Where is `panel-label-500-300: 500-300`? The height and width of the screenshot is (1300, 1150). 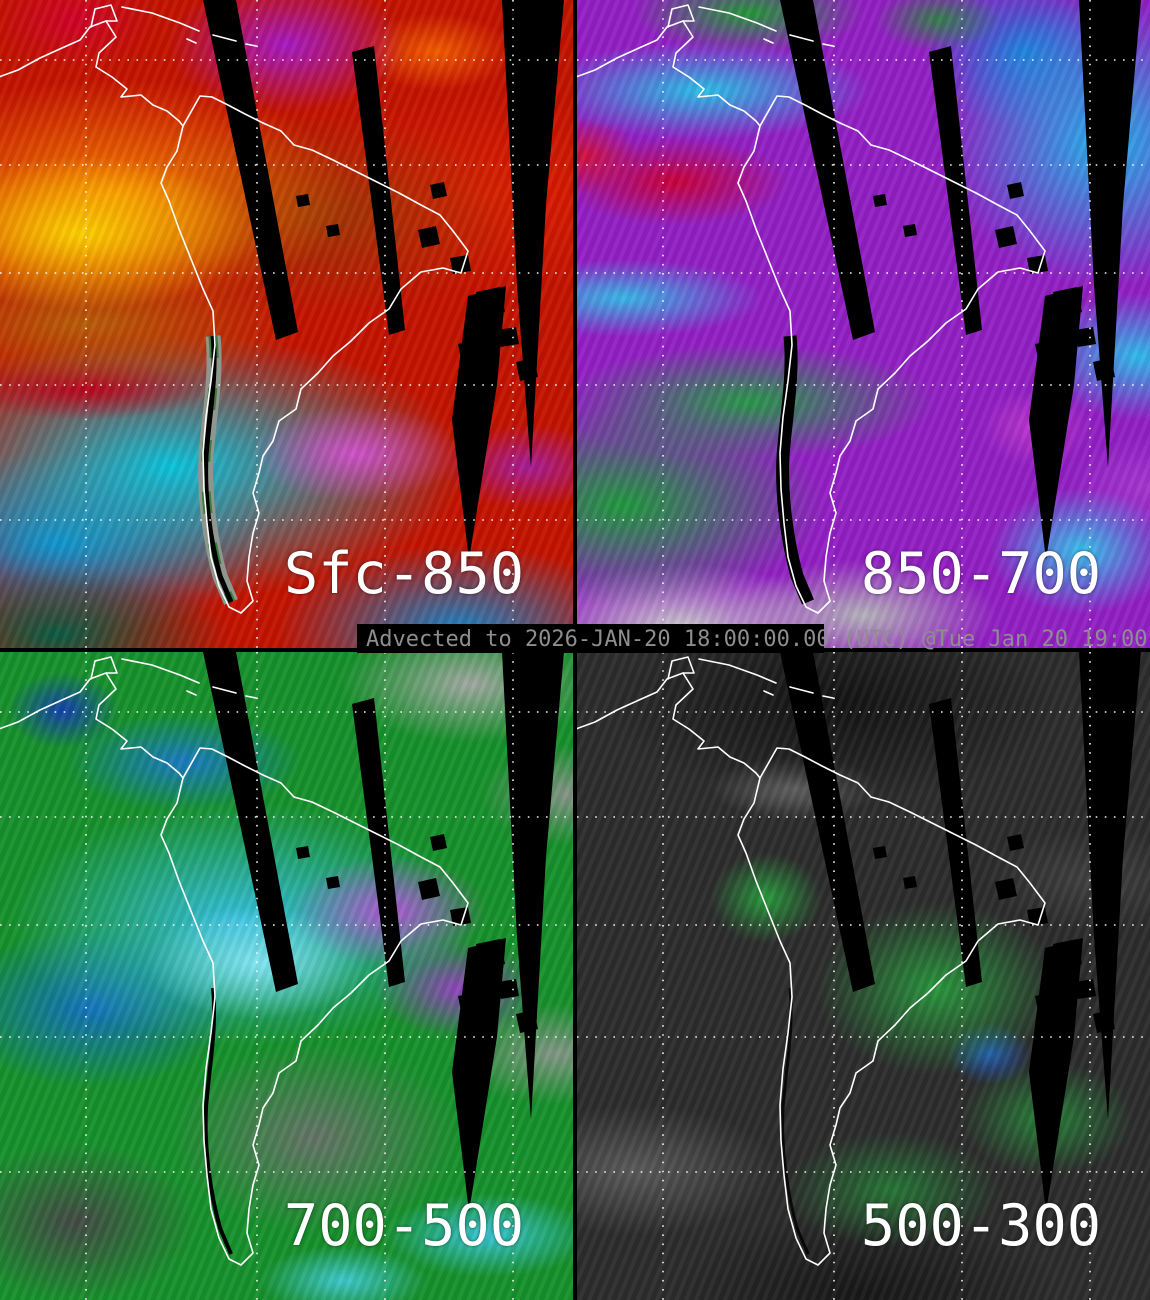
panel-label-500-300: 500-300 is located at coordinates (981, 1226).